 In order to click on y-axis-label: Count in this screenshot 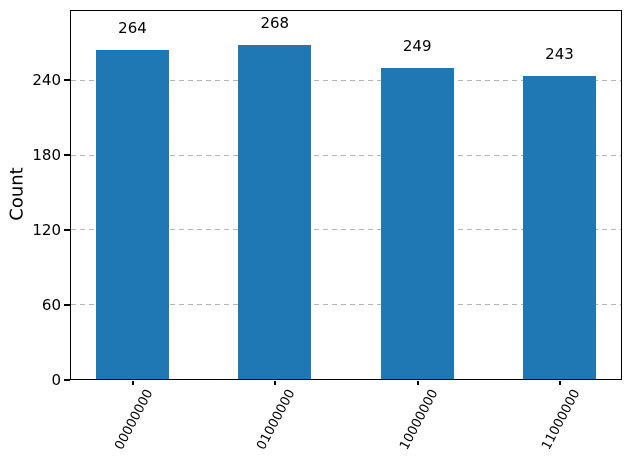, I will do `click(17, 194)`.